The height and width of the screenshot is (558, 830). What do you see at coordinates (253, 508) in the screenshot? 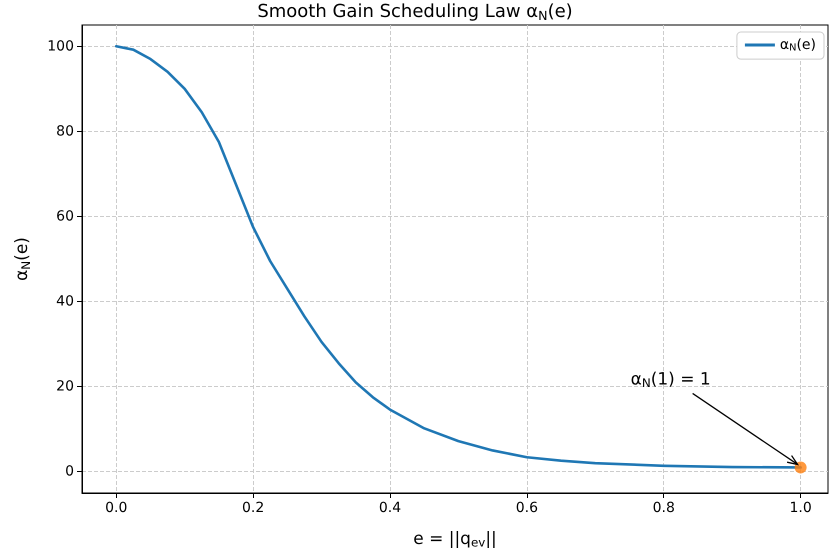
I see `x-tick-label: 0.2` at bounding box center [253, 508].